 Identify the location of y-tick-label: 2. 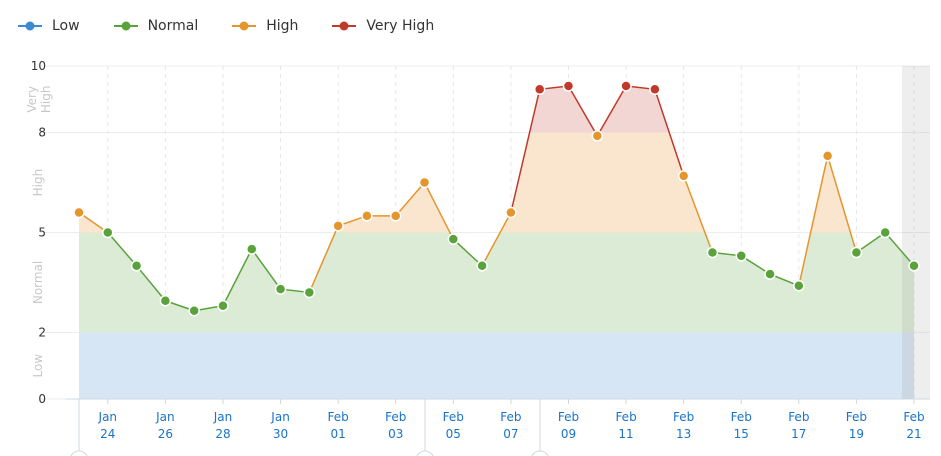
(42, 332).